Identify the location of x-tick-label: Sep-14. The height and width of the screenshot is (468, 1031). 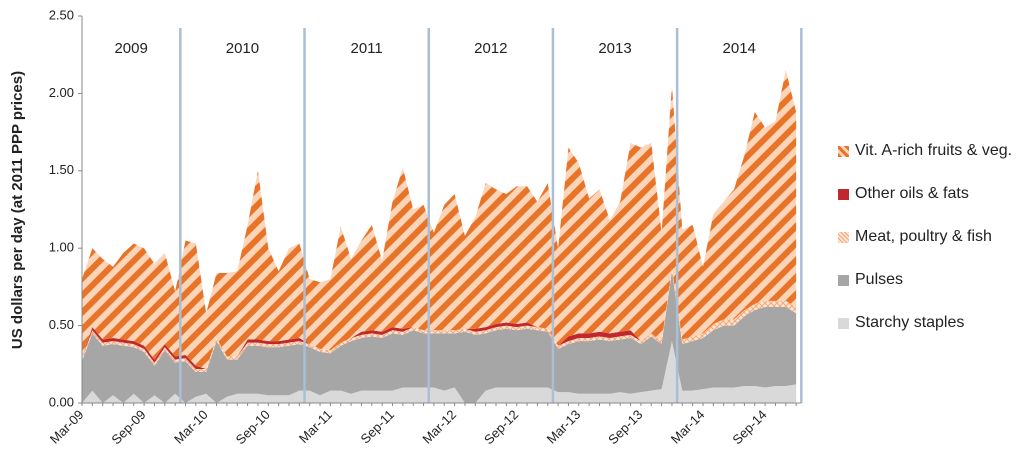
(749, 427).